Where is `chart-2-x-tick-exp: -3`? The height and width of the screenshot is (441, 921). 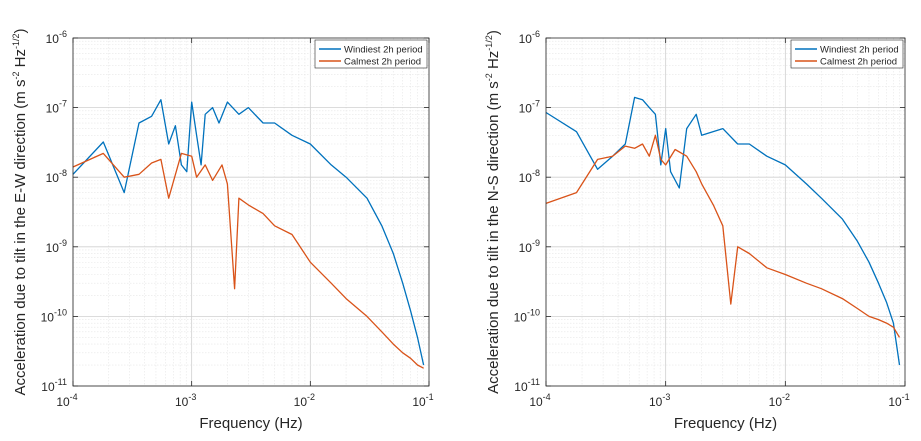 chart-2-x-tick-exp: -3 is located at coordinates (666, 397).